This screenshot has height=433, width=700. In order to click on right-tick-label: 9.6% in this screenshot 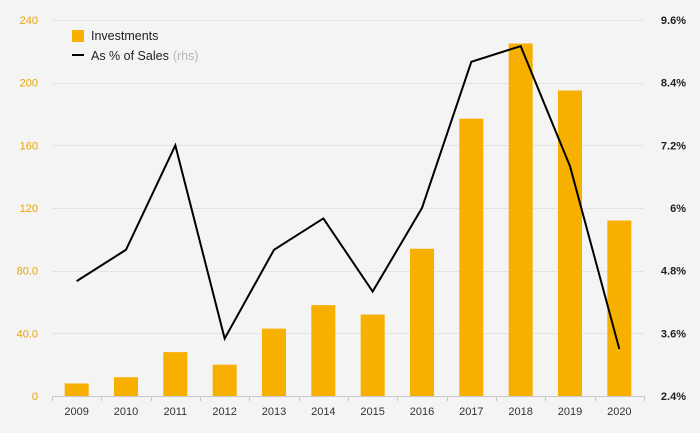, I will do `click(673, 21)`.